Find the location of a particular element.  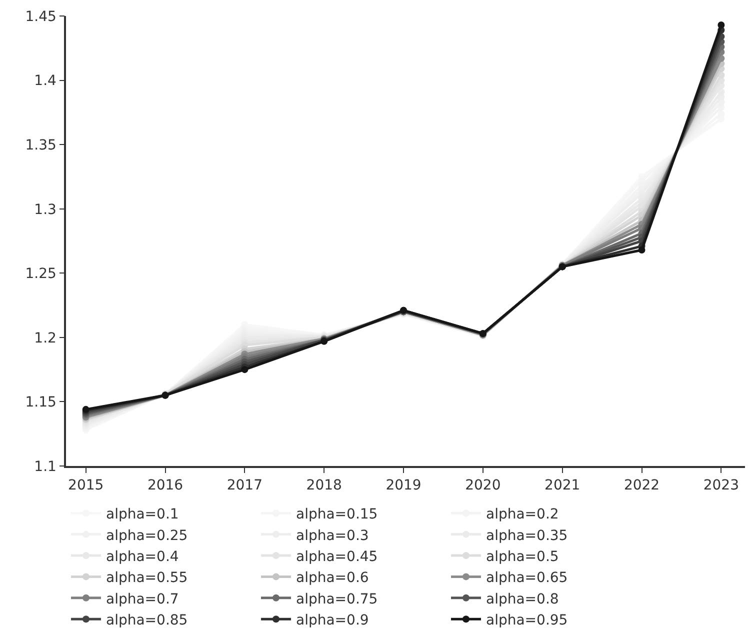

x-tick-label: 2023 is located at coordinates (721, 486).